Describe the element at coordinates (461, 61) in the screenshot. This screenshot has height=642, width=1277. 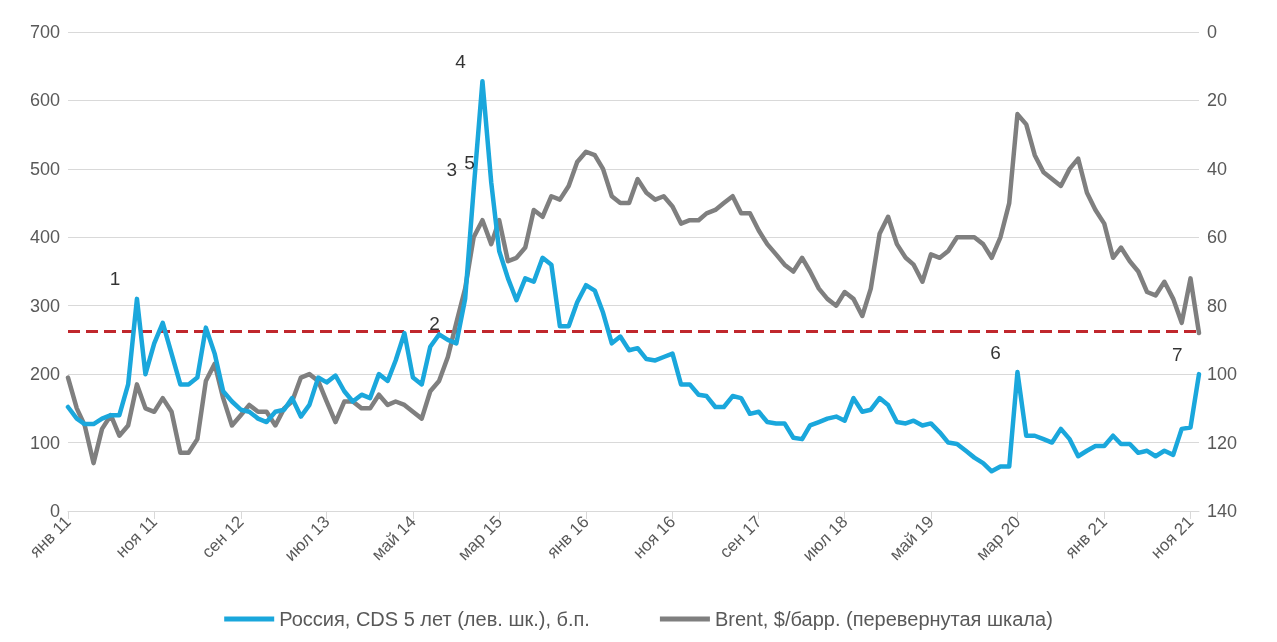
I see `annotation: 4` at that location.